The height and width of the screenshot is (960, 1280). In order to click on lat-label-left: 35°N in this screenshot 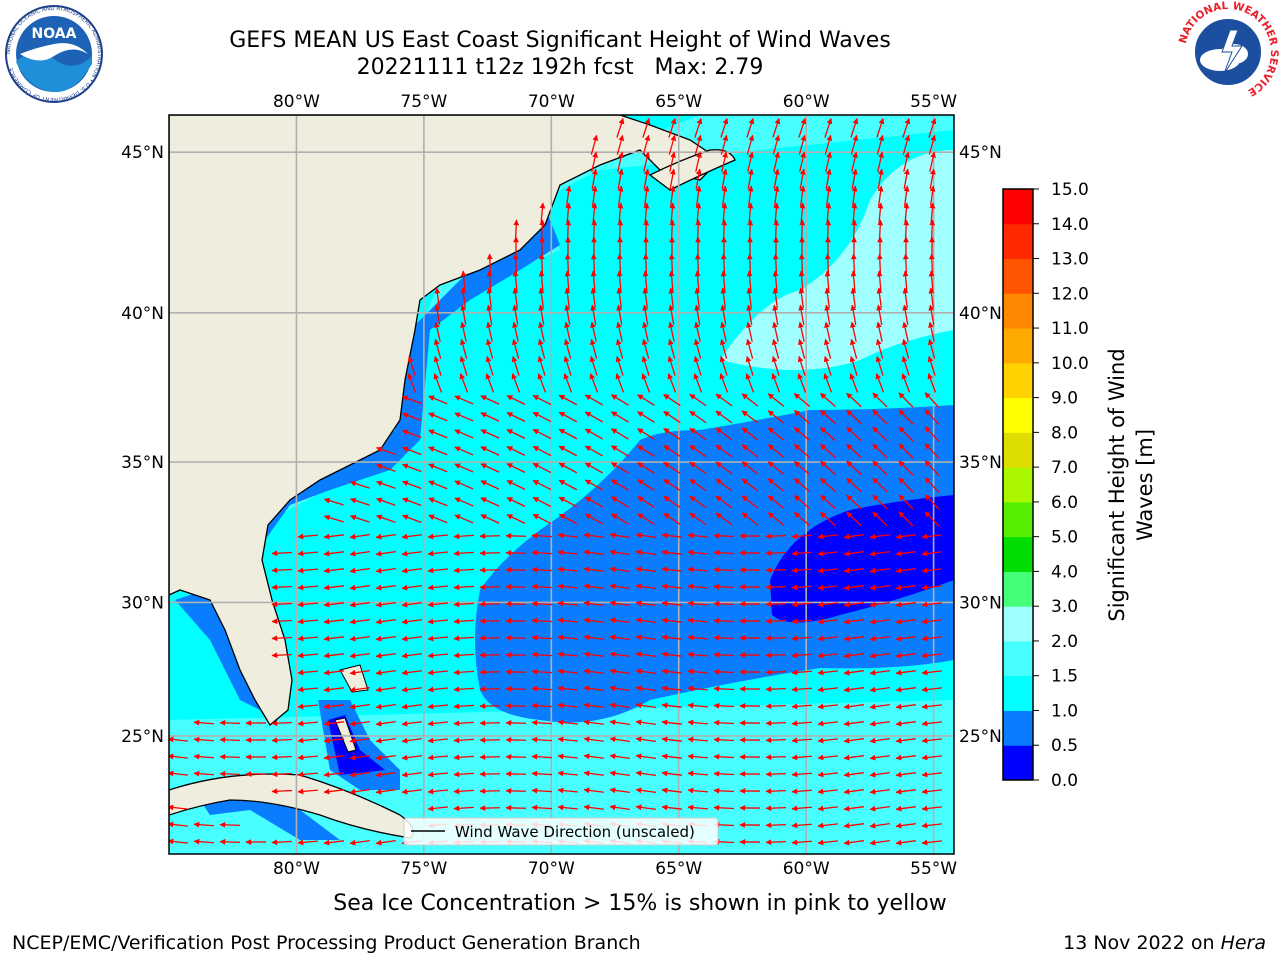, I will do `click(142, 463)`.